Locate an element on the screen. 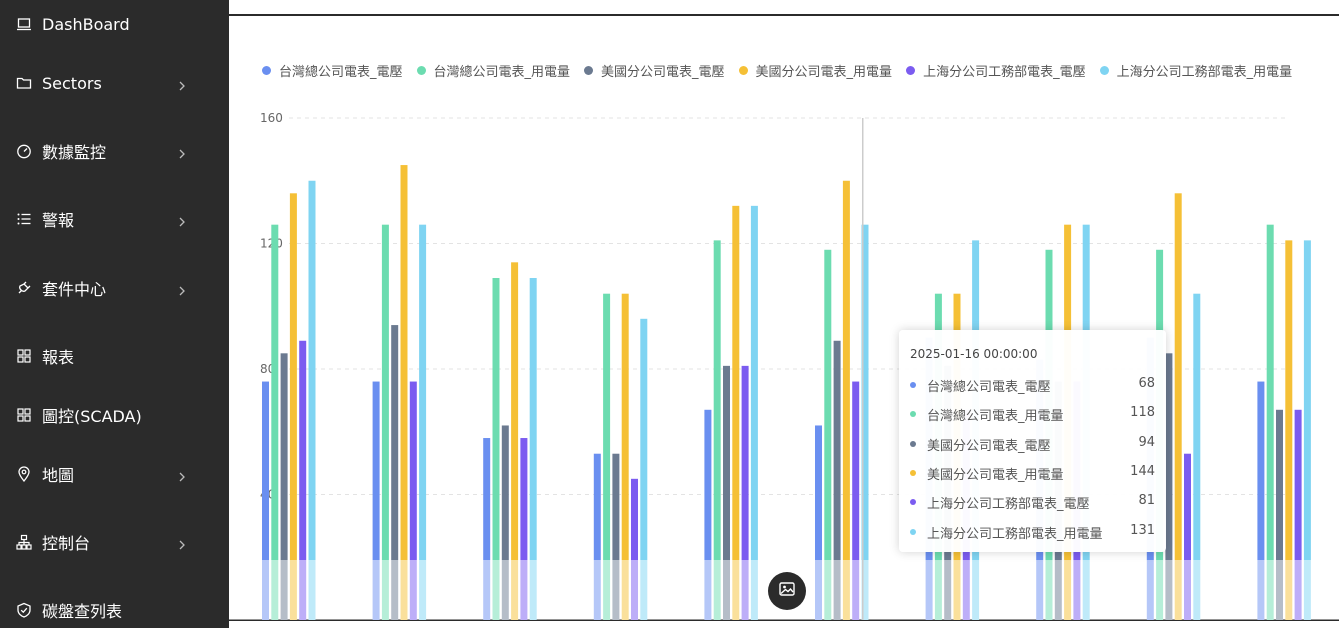  map-pin-icon is located at coordinates (24, 474).